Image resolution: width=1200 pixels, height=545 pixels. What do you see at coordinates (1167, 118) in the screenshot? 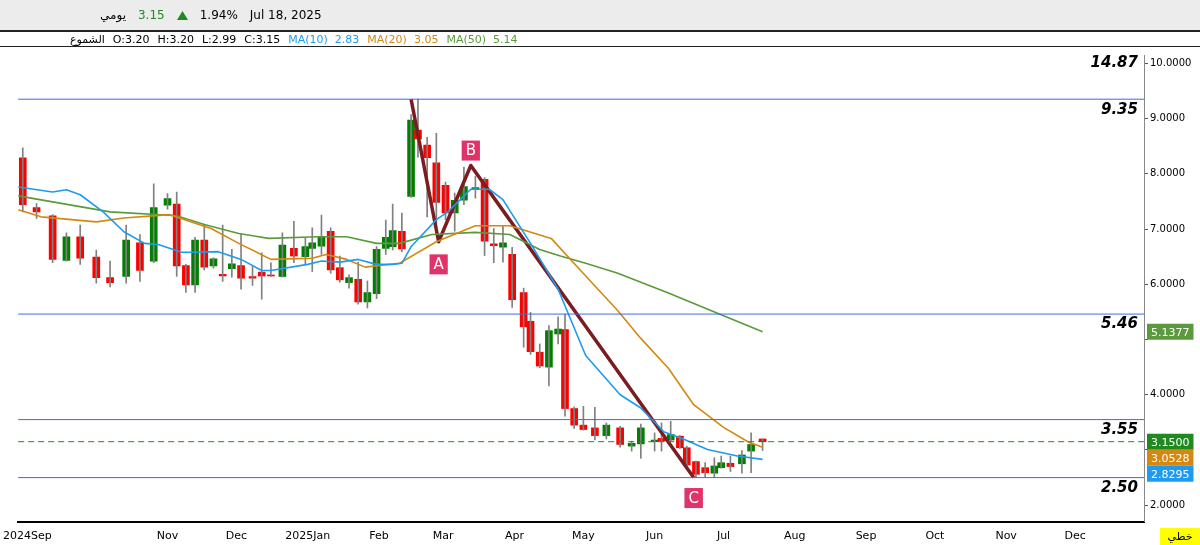
I see `y-tick-label: 9.0000` at bounding box center [1167, 118].